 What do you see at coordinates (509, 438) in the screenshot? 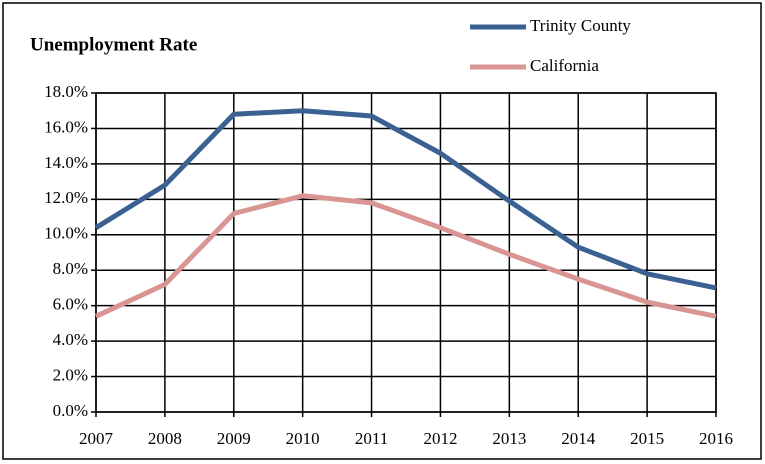
I see `x-tick-label: 2013` at bounding box center [509, 438].